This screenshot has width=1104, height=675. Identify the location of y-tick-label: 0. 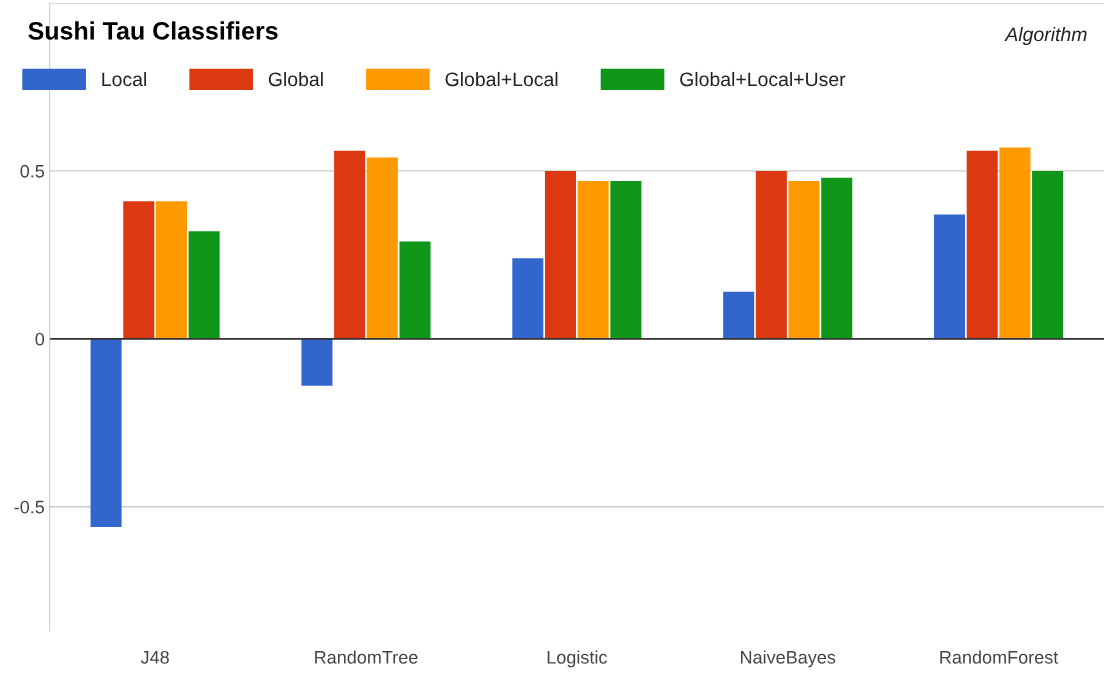
(40, 339).